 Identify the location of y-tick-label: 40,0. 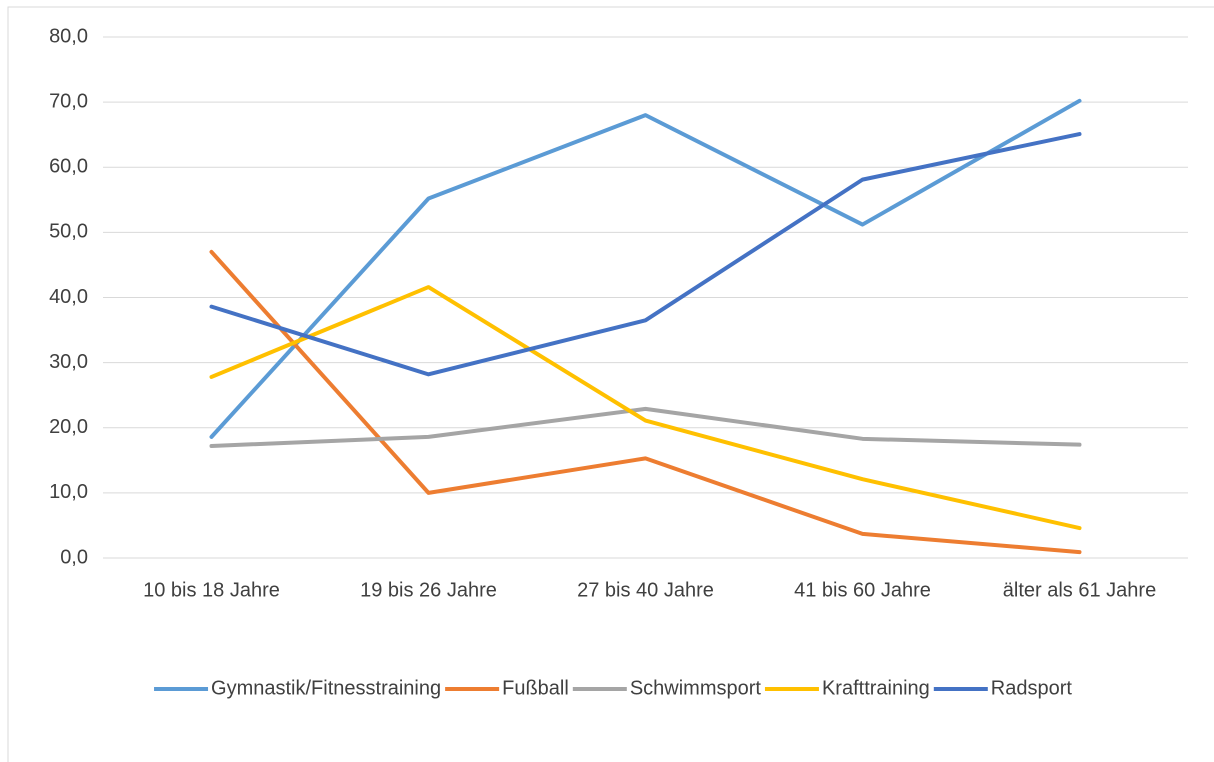
(68, 297).